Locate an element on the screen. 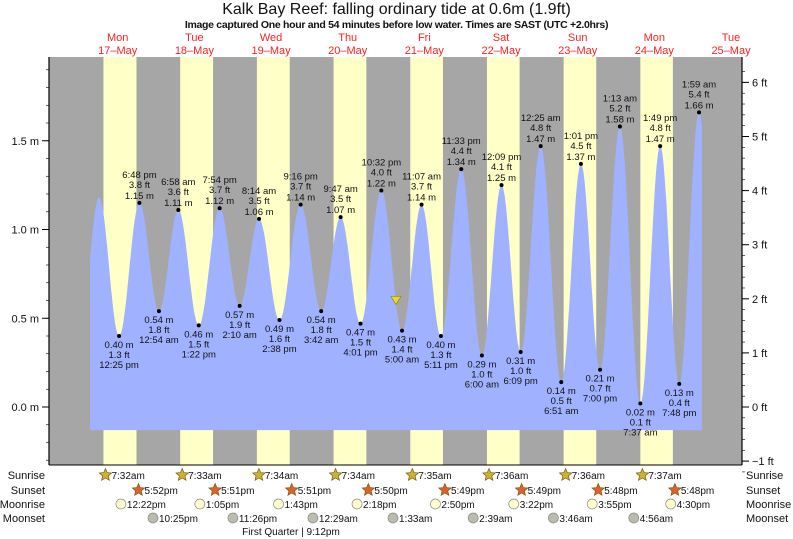 The width and height of the screenshot is (793, 539). high-tide-feet: 5.4 ft is located at coordinates (698, 94).